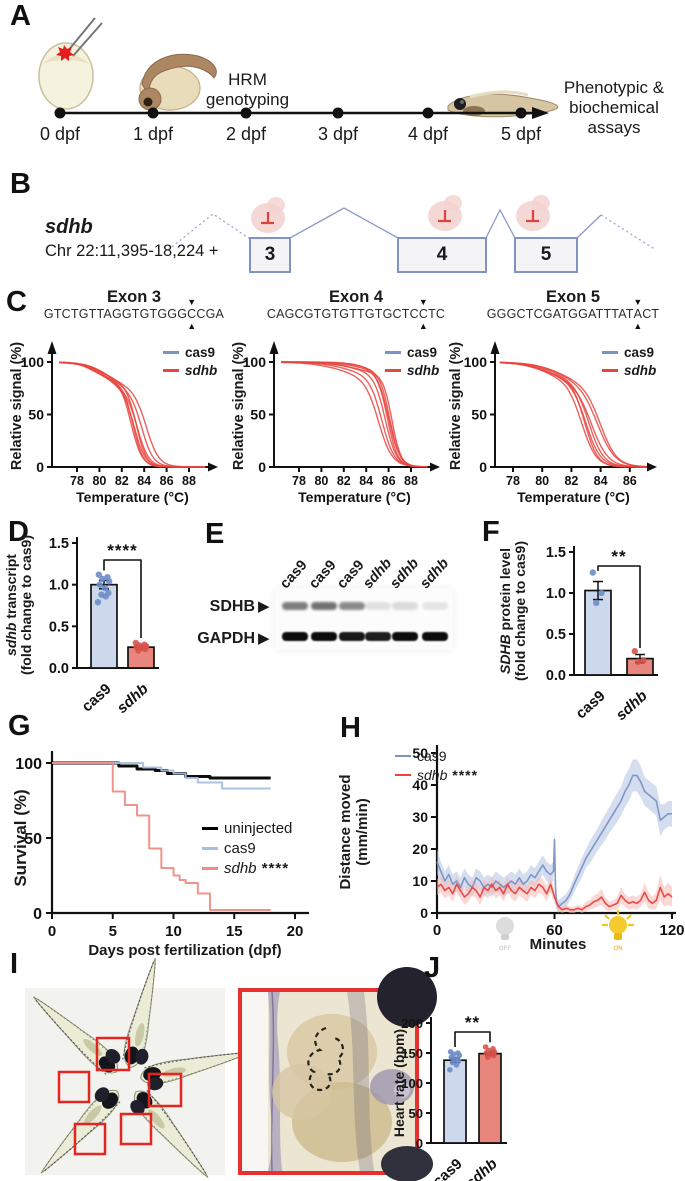  Describe the element at coordinates (618, 925) in the screenshot. I see `light-on-icon` at that location.